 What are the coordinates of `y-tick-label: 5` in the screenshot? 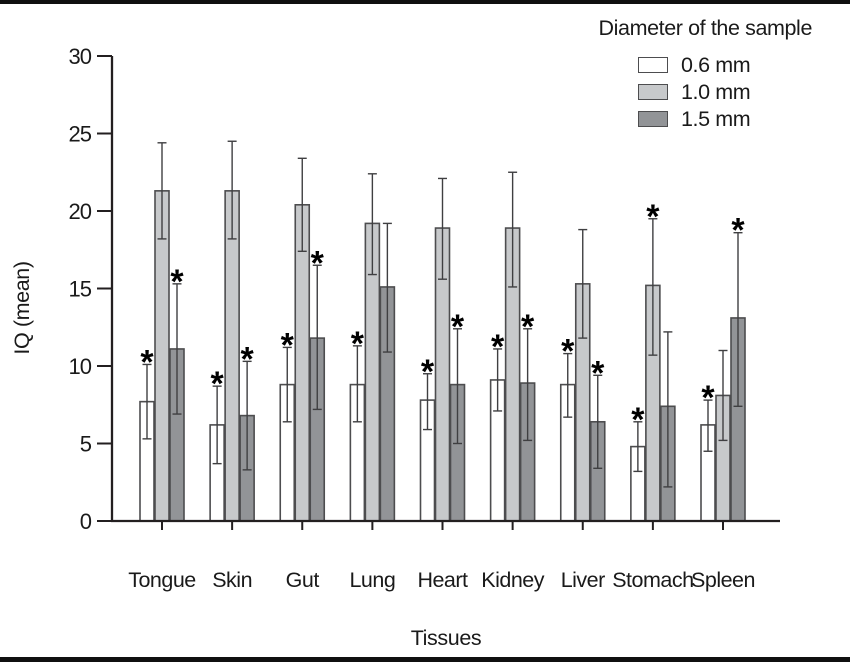 It's located at (86, 444).